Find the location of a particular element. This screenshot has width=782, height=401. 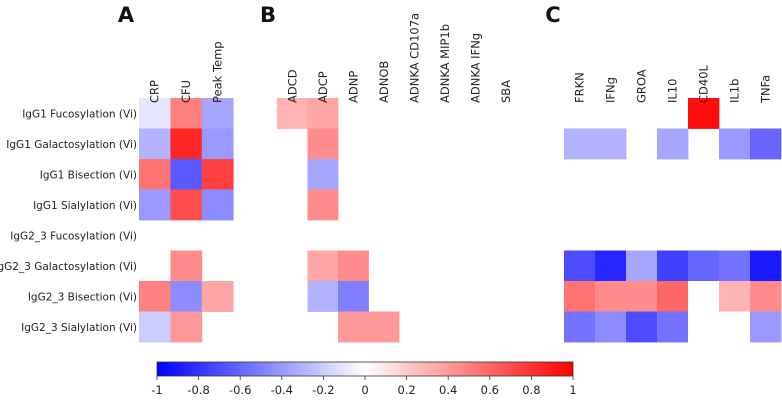

row-label: IgG1 Sialylation (Vi) is located at coordinates (85, 206).